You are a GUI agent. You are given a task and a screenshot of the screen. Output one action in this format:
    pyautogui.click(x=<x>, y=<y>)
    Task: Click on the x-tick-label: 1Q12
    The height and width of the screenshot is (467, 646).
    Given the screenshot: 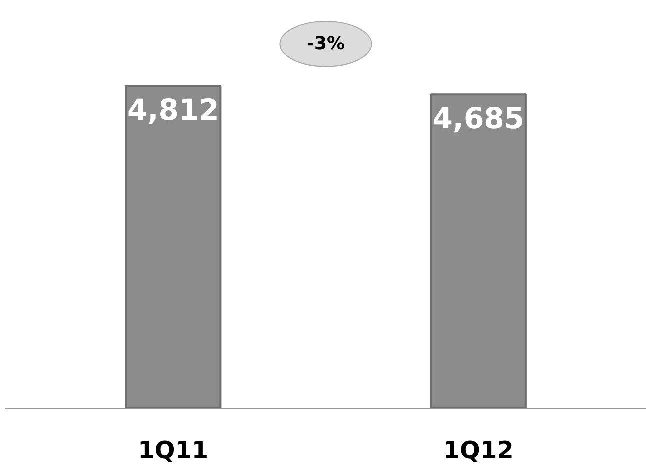 What is the action you would take?
    pyautogui.click(x=478, y=450)
    